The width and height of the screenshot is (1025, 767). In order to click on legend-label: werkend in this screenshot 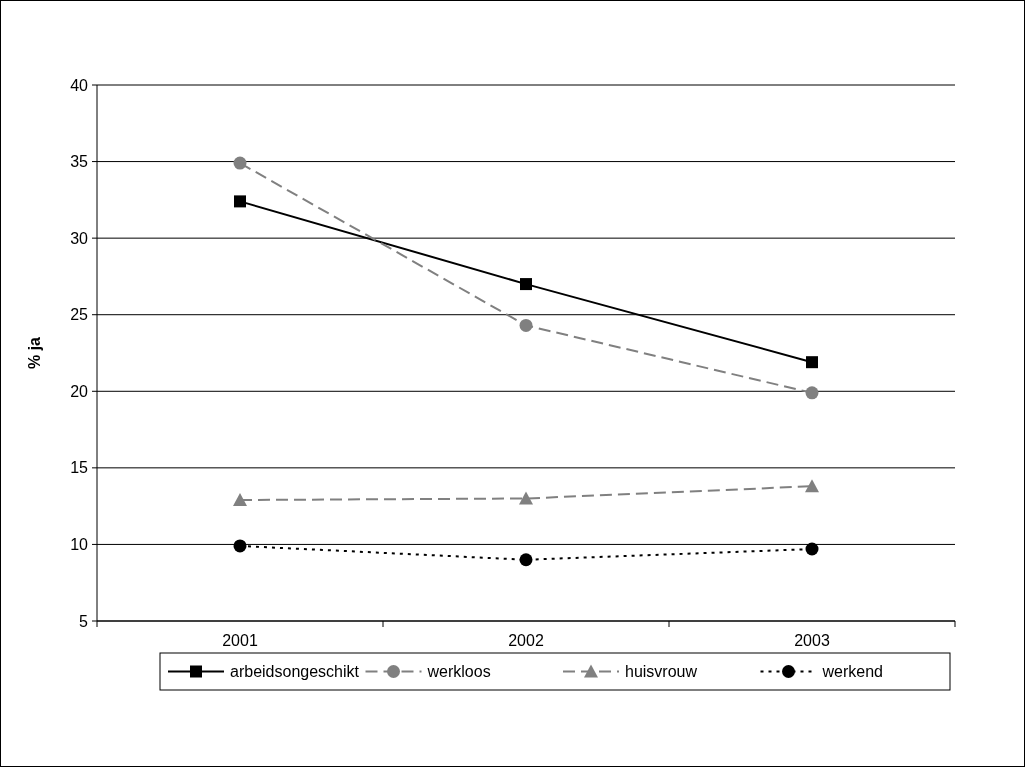, I will do `click(852, 672)`.